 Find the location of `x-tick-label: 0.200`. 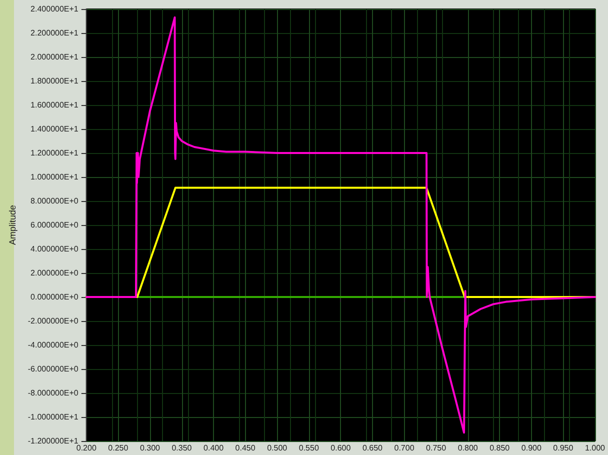

x-tick-label: 0.200 is located at coordinates (86, 448).